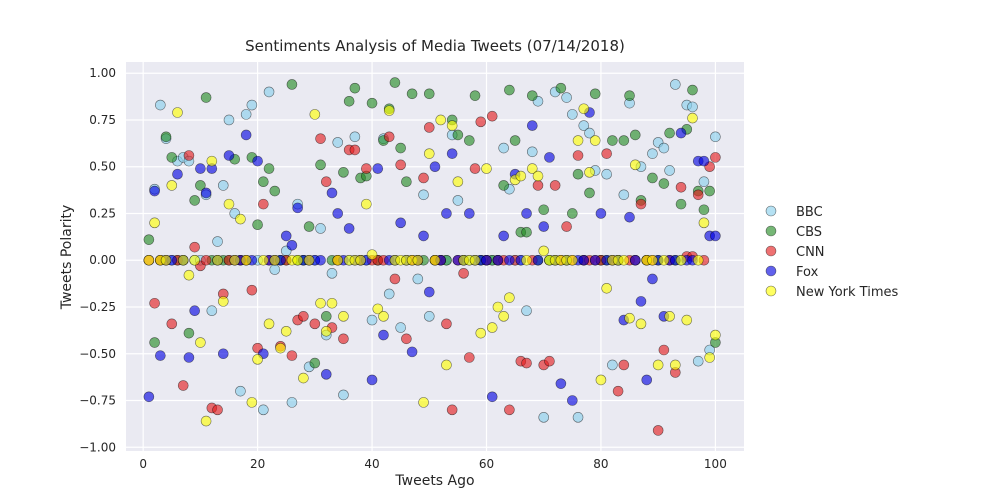 This screenshot has height=500, width=1000. What do you see at coordinates (97, 401) in the screenshot?
I see `y-tick-label: −0.75` at bounding box center [97, 401].